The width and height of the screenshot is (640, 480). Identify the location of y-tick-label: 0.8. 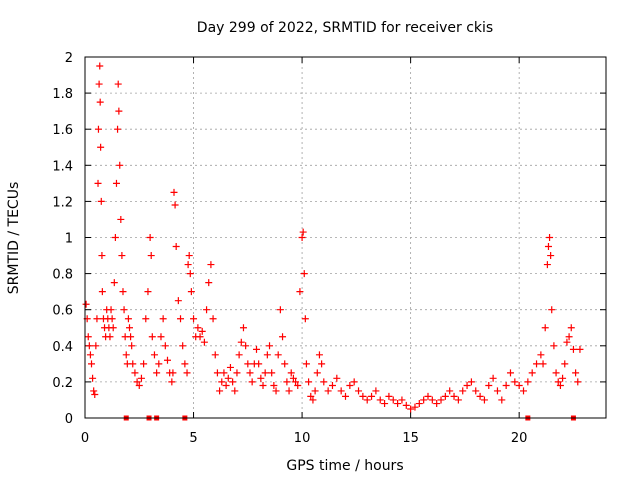
(62, 275).